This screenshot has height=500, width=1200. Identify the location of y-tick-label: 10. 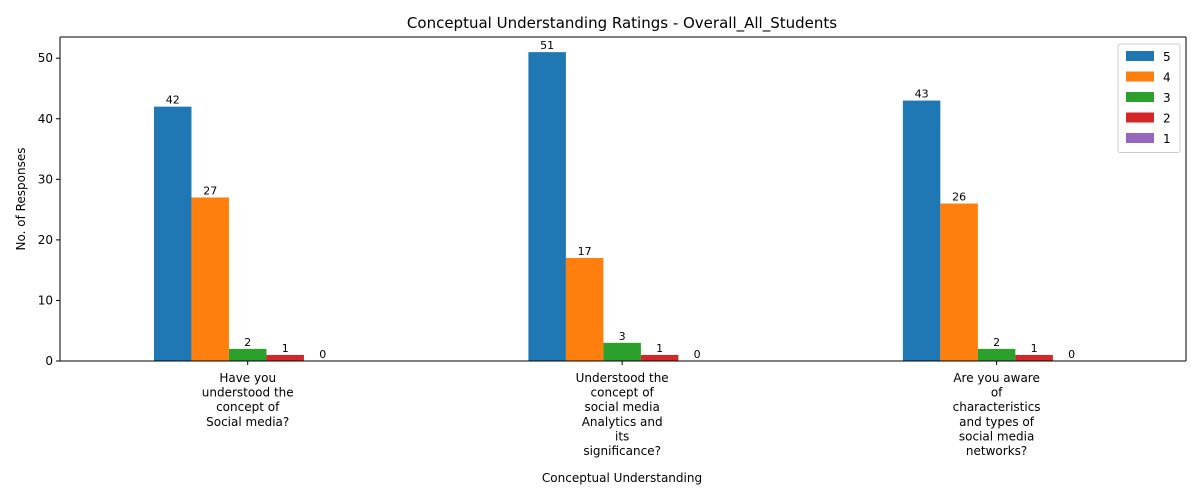
(45, 300).